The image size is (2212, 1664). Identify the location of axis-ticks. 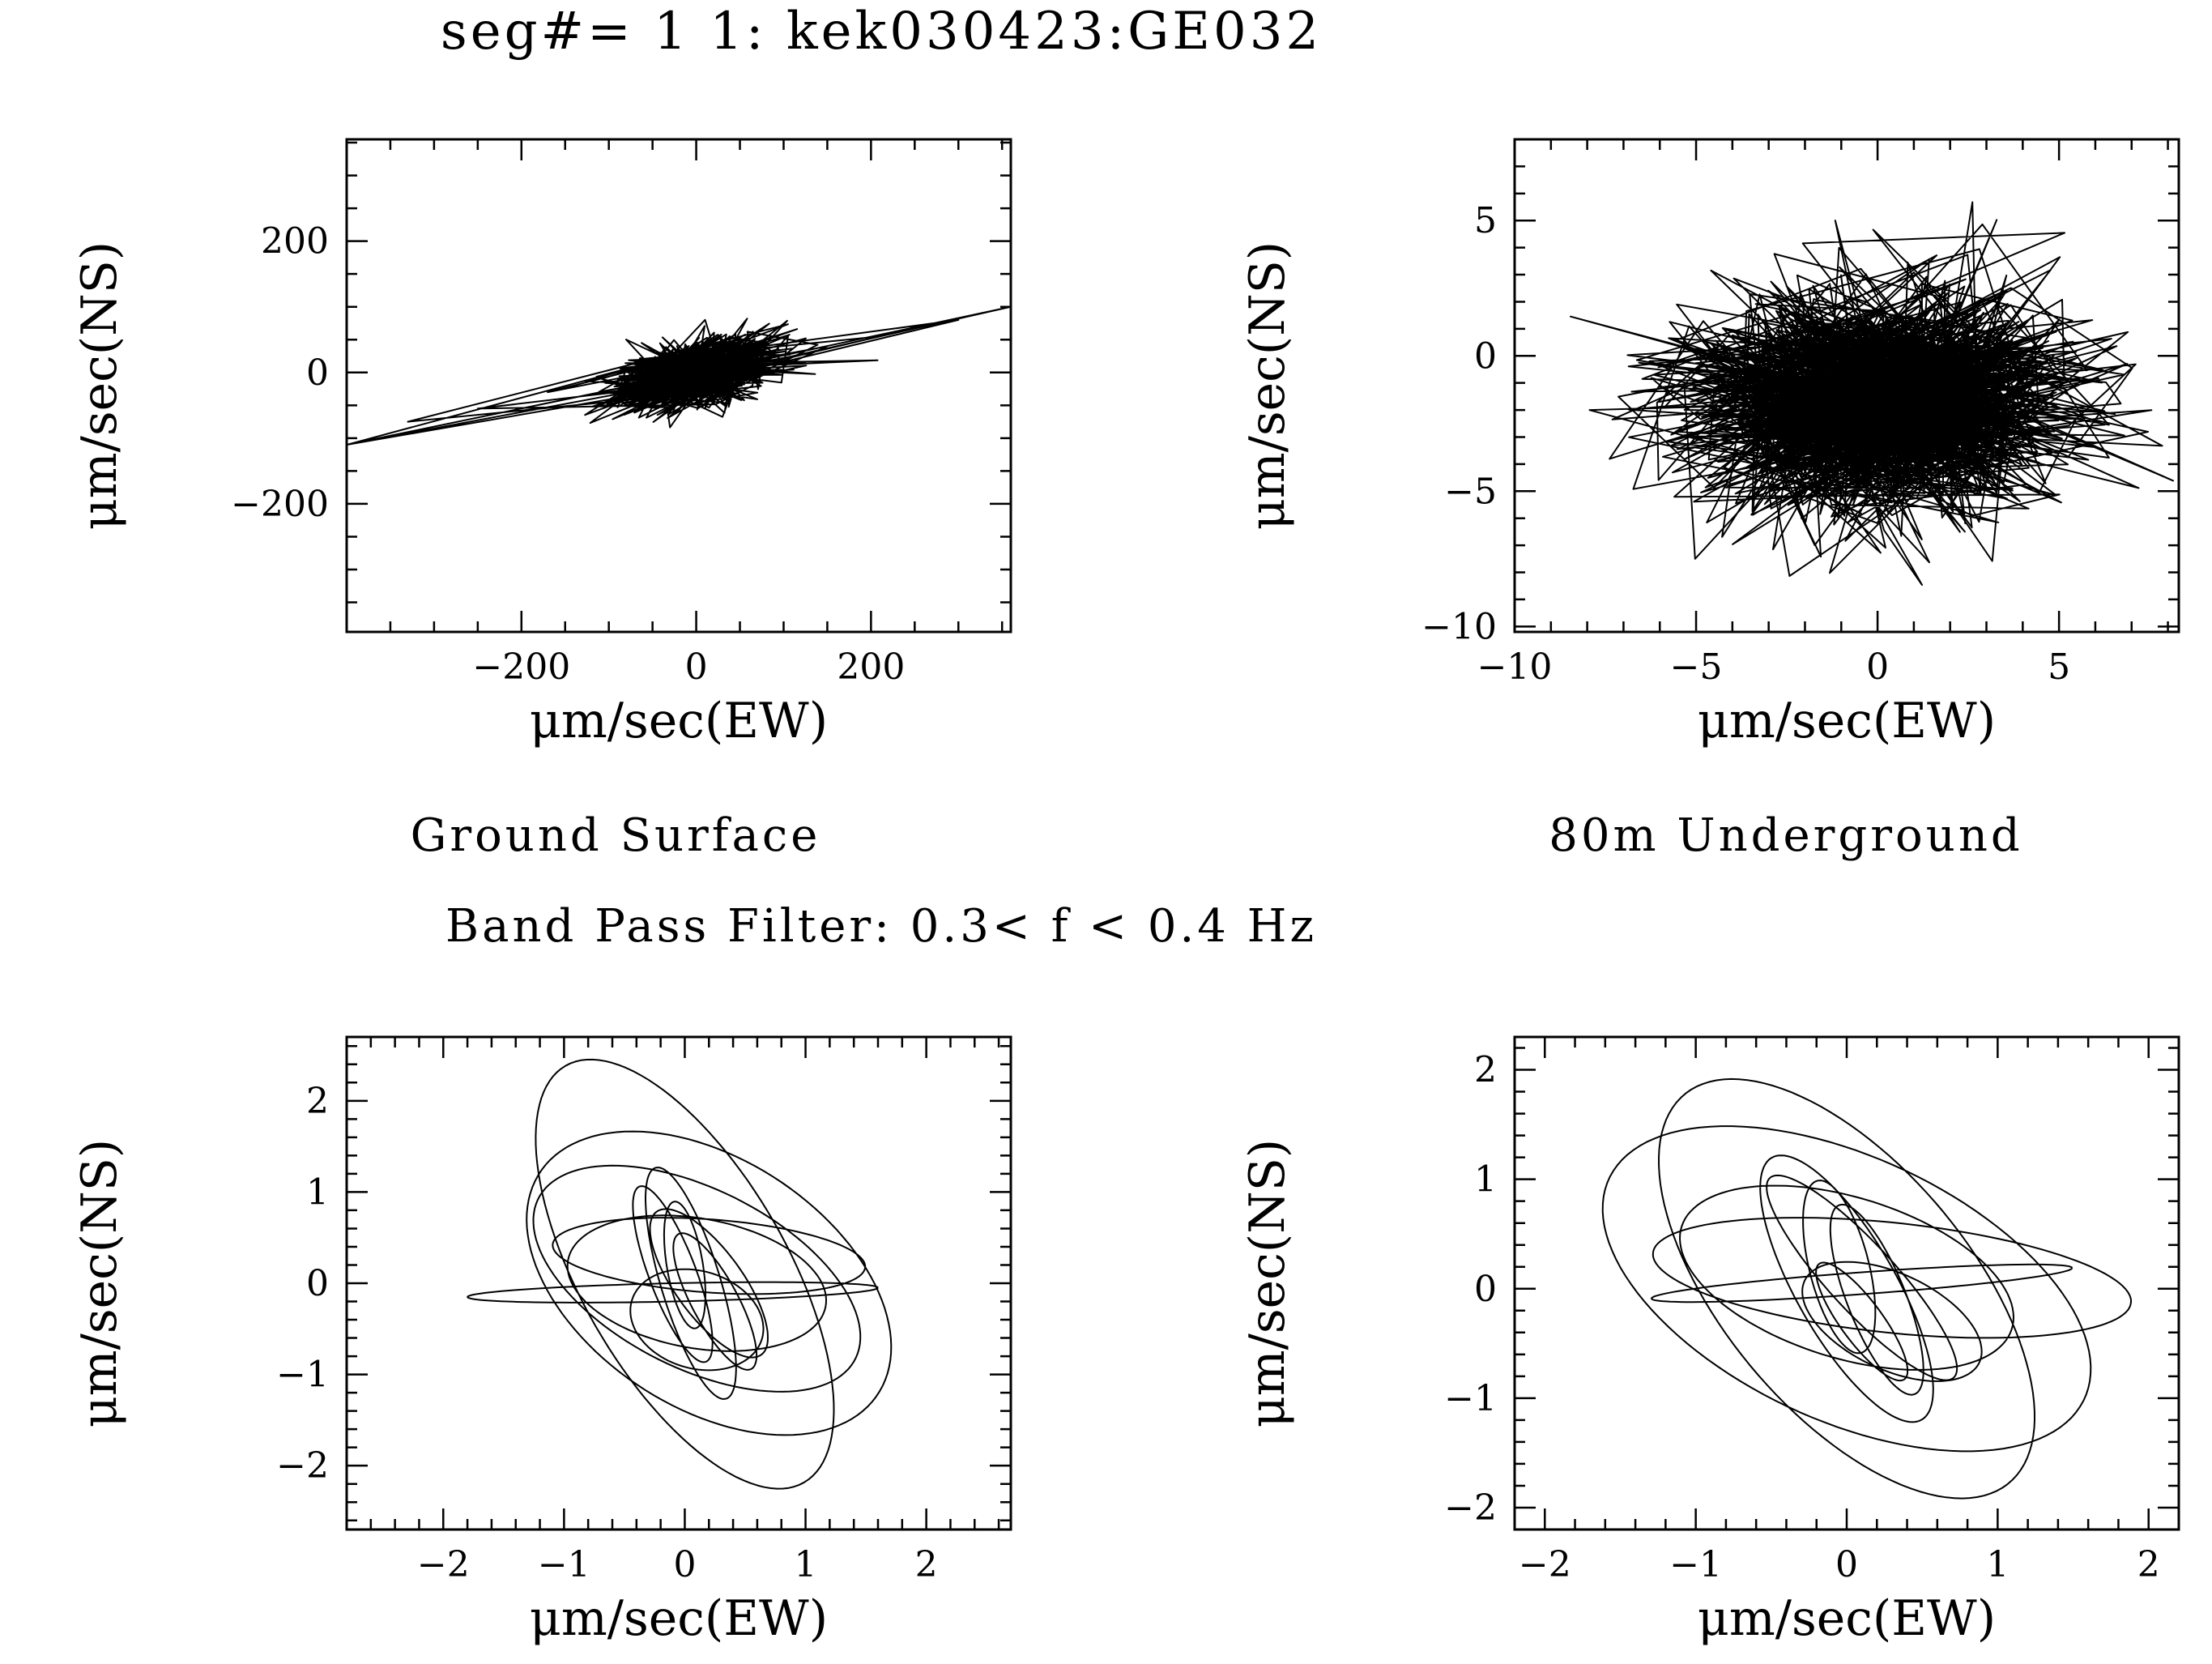
(679, 1283).